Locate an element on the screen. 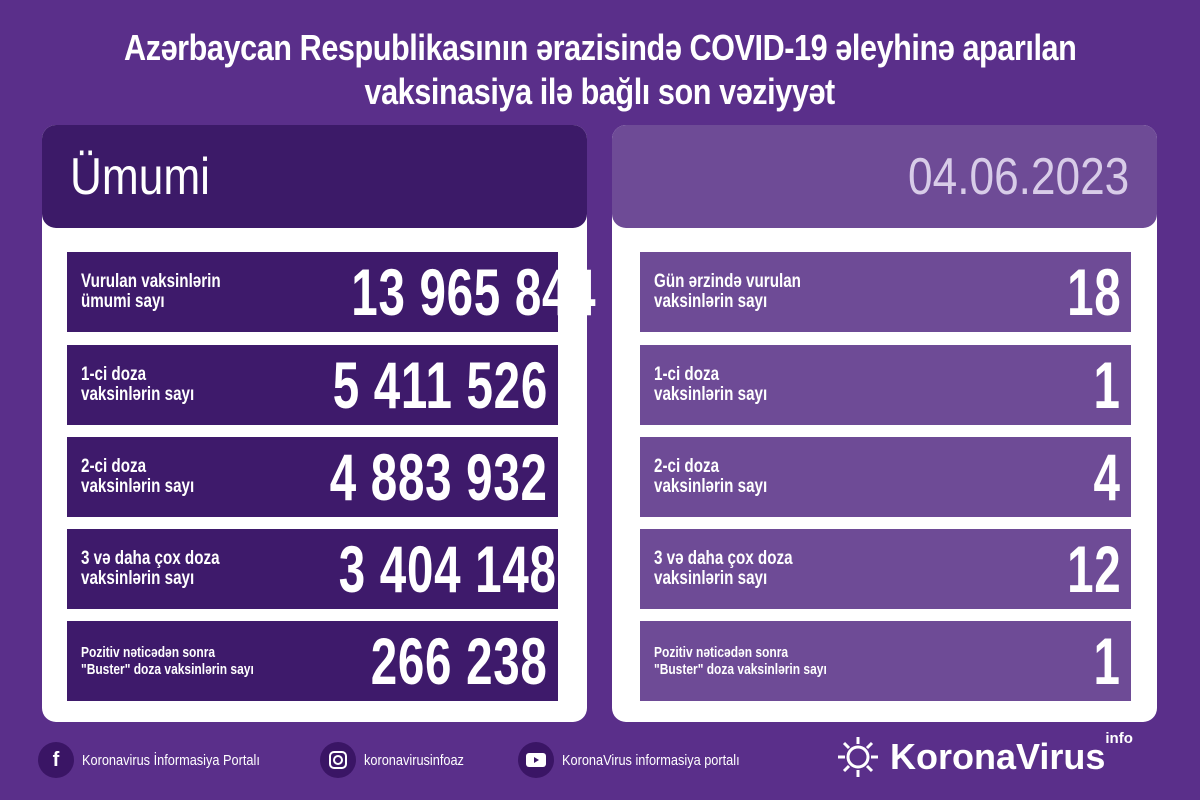 The height and width of the screenshot is (800, 1200). facebook-link: f Koronavirus İnformasiya Portalı is located at coordinates (164, 760).